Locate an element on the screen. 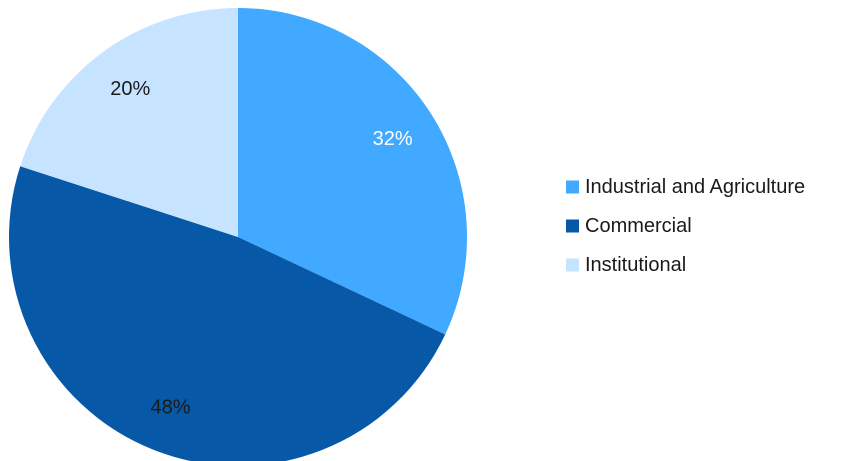 The height and width of the screenshot is (461, 866). legend-label-commercial: Commercial is located at coordinates (638, 226).